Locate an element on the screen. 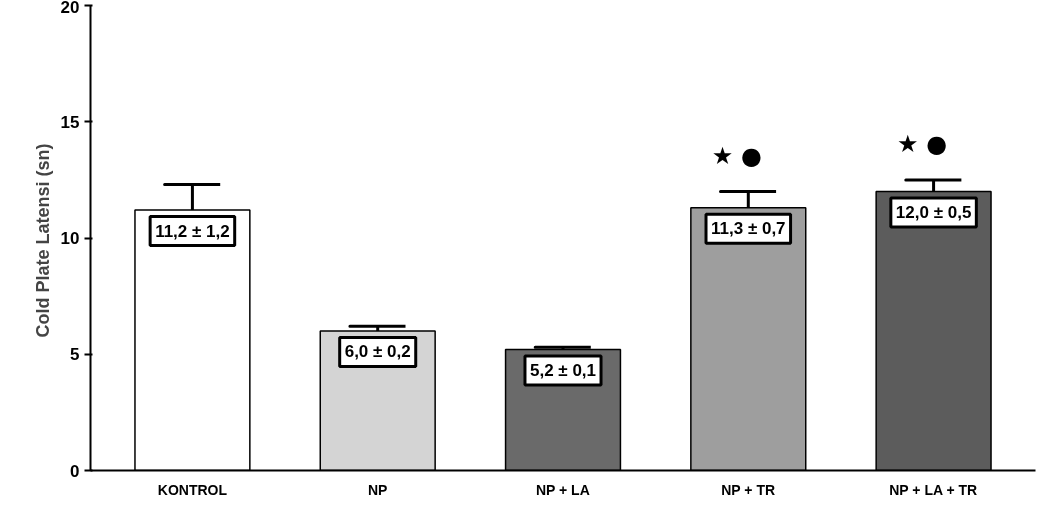 The width and height of the screenshot is (1047, 507). data-label: 5,2 ± 0,1 is located at coordinates (563, 371).